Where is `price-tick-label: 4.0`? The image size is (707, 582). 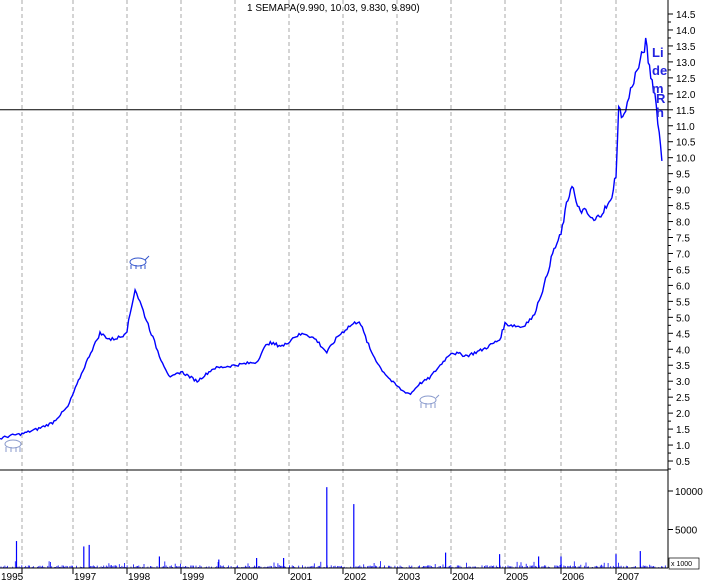 price-tick-label: 4.0 is located at coordinates (683, 350).